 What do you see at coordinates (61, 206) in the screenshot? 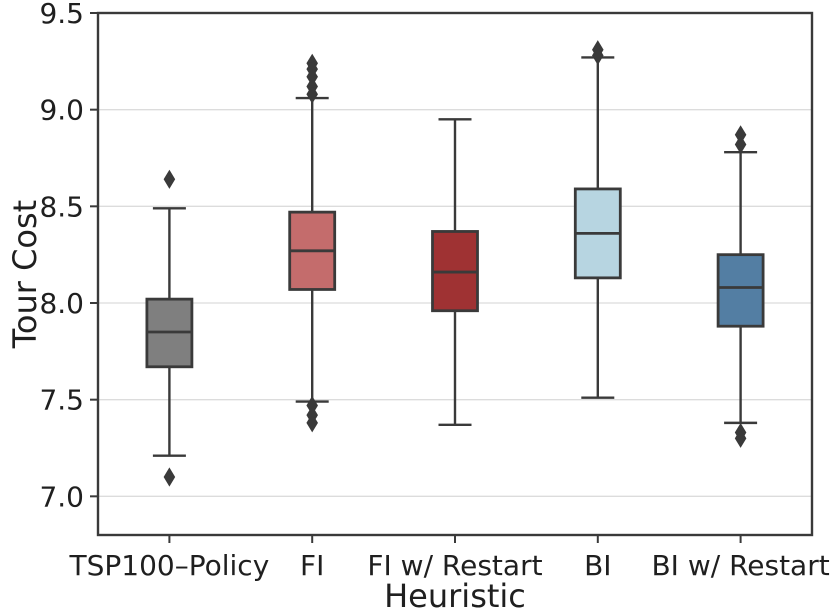
I see `y-tick-label: 8.5` at bounding box center [61, 206].